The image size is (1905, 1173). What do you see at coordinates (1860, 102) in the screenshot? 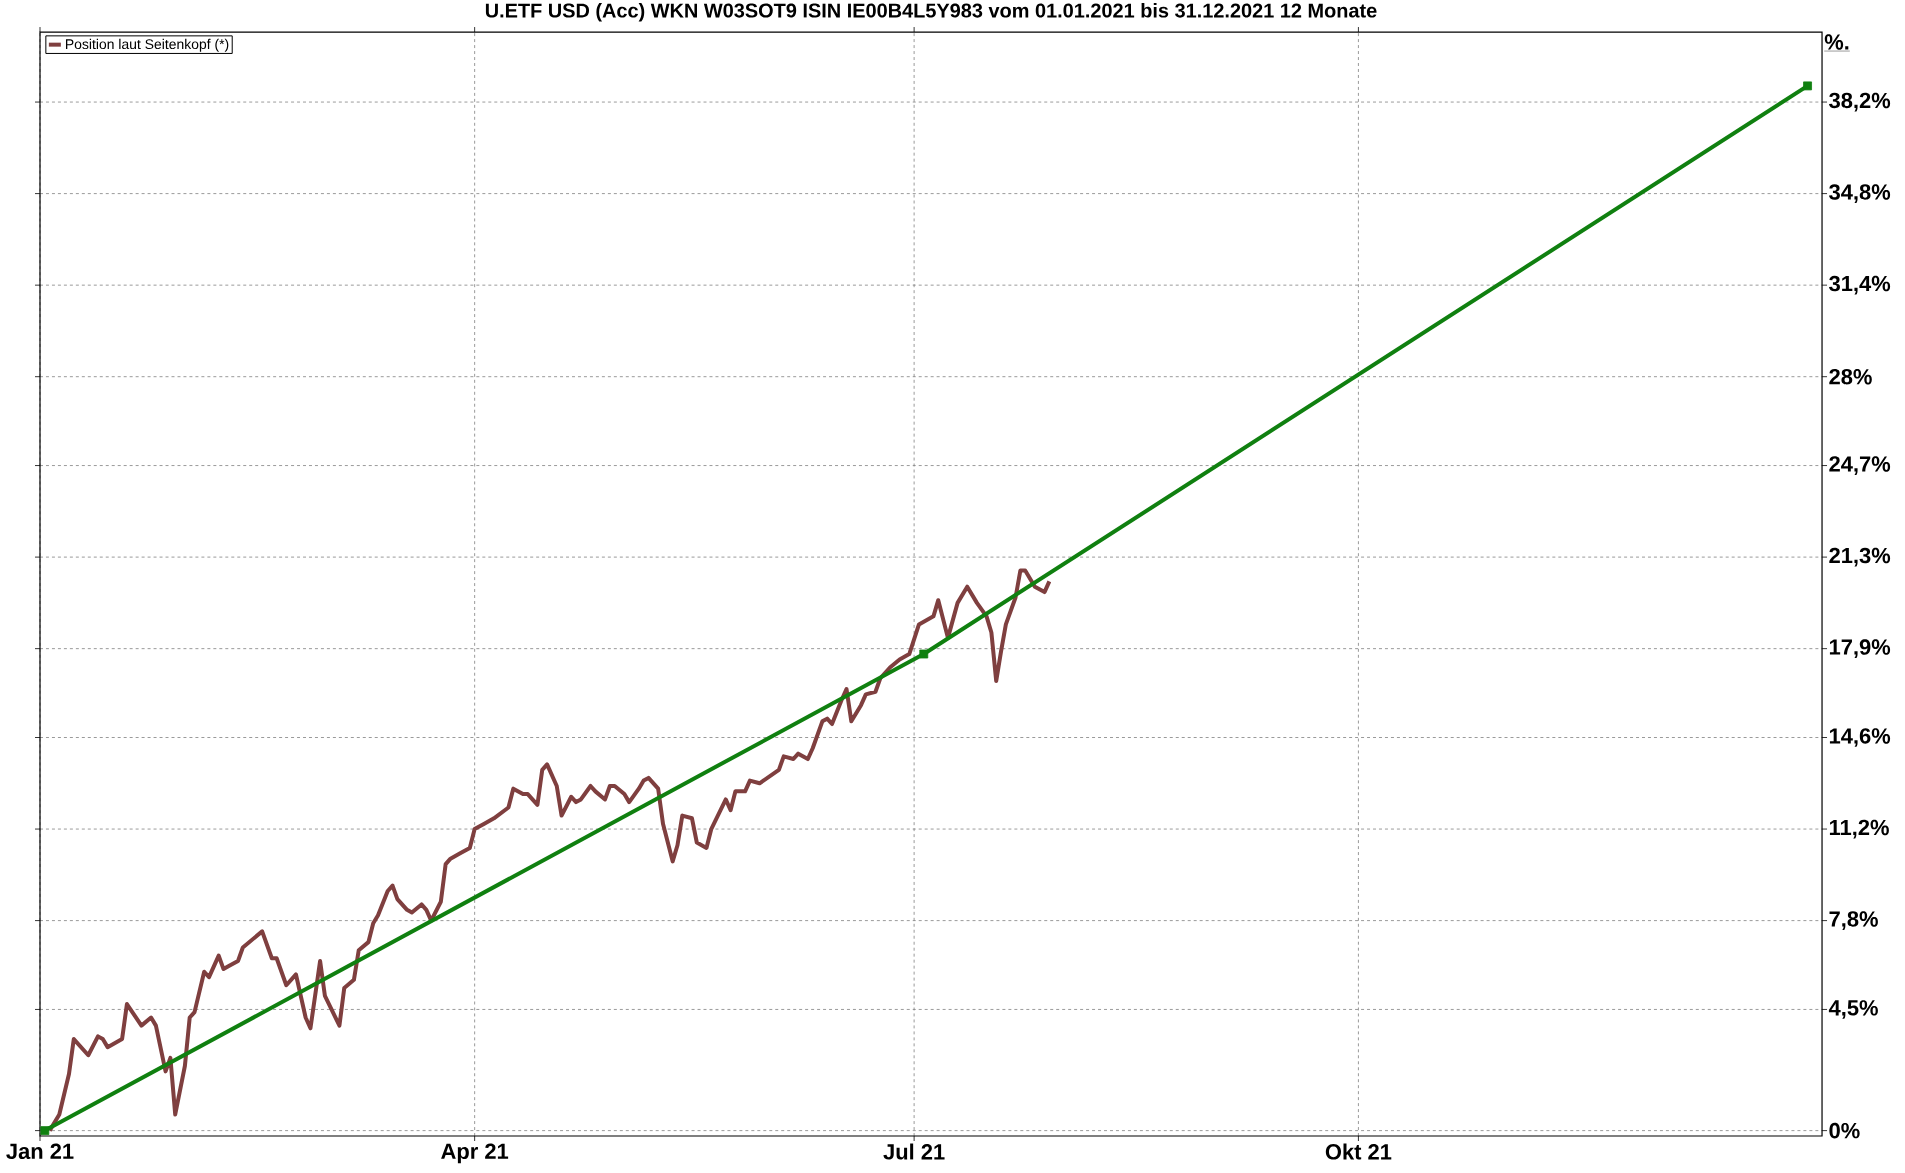
I see `y-tick-label: 38,2%` at bounding box center [1860, 102].